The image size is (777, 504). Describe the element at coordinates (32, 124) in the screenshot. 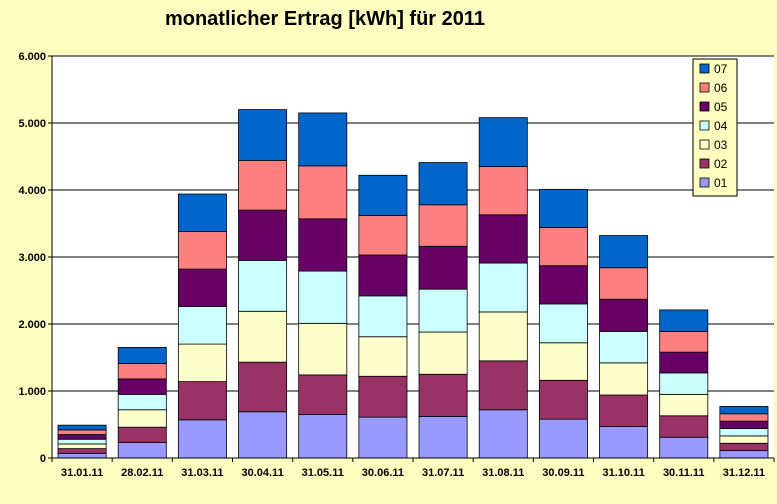

I see `y-tick-label-5: 5.000` at that location.